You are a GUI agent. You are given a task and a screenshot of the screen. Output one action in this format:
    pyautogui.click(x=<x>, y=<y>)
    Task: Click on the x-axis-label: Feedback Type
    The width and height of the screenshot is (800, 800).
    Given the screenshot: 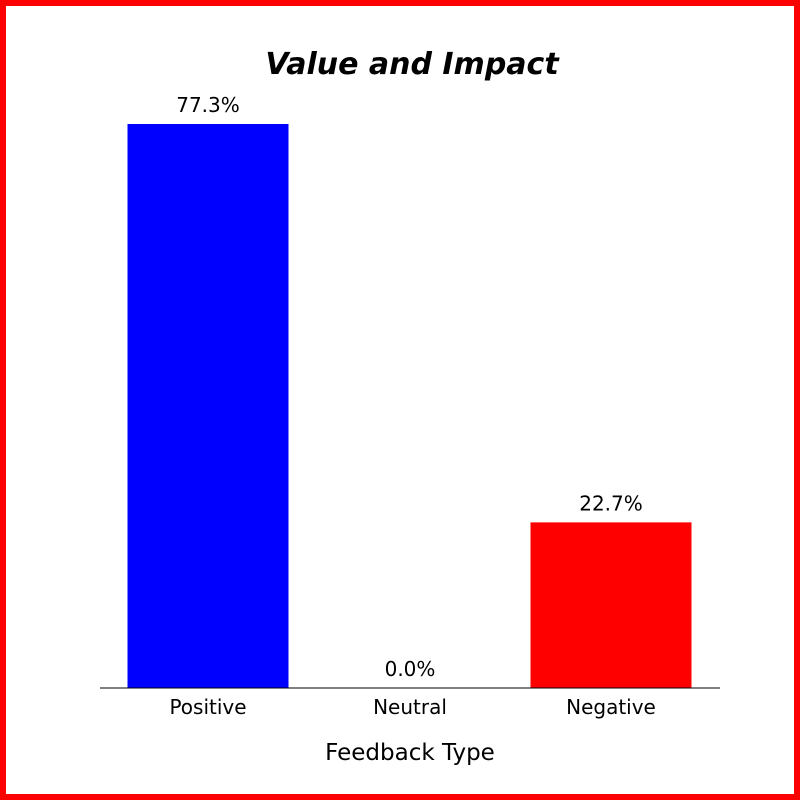 What is the action you would take?
    pyautogui.click(x=410, y=753)
    